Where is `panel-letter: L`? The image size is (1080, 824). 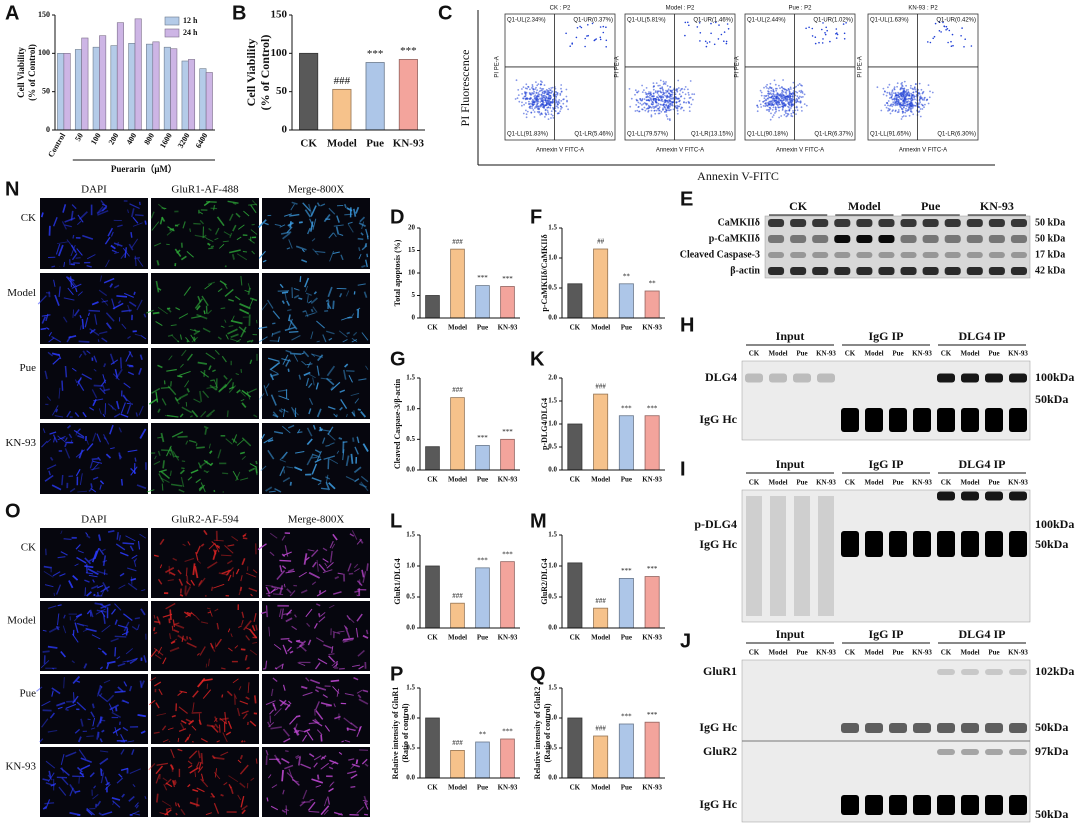 panel-letter: L is located at coordinates (396, 521).